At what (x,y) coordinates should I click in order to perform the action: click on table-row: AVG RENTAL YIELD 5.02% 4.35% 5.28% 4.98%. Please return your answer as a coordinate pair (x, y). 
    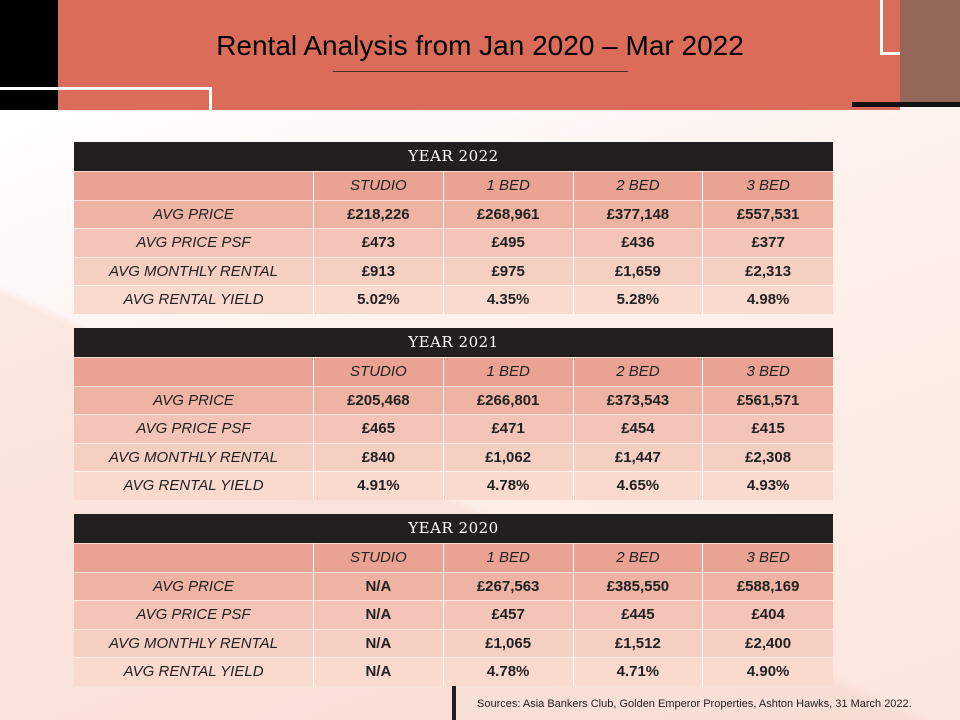
    Looking at the image, I should click on (453, 299).